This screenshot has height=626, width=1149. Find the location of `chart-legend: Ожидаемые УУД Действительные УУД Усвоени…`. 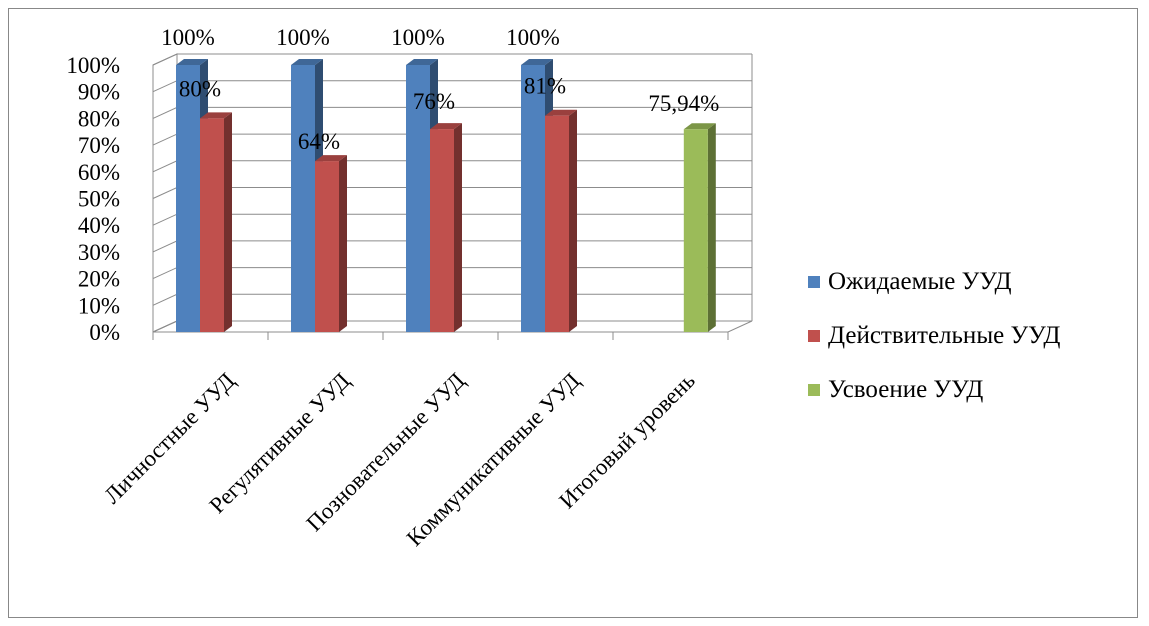

chart-legend: Ожидаемые УУД Действительные УУД Усвоени… is located at coordinates (934, 336).